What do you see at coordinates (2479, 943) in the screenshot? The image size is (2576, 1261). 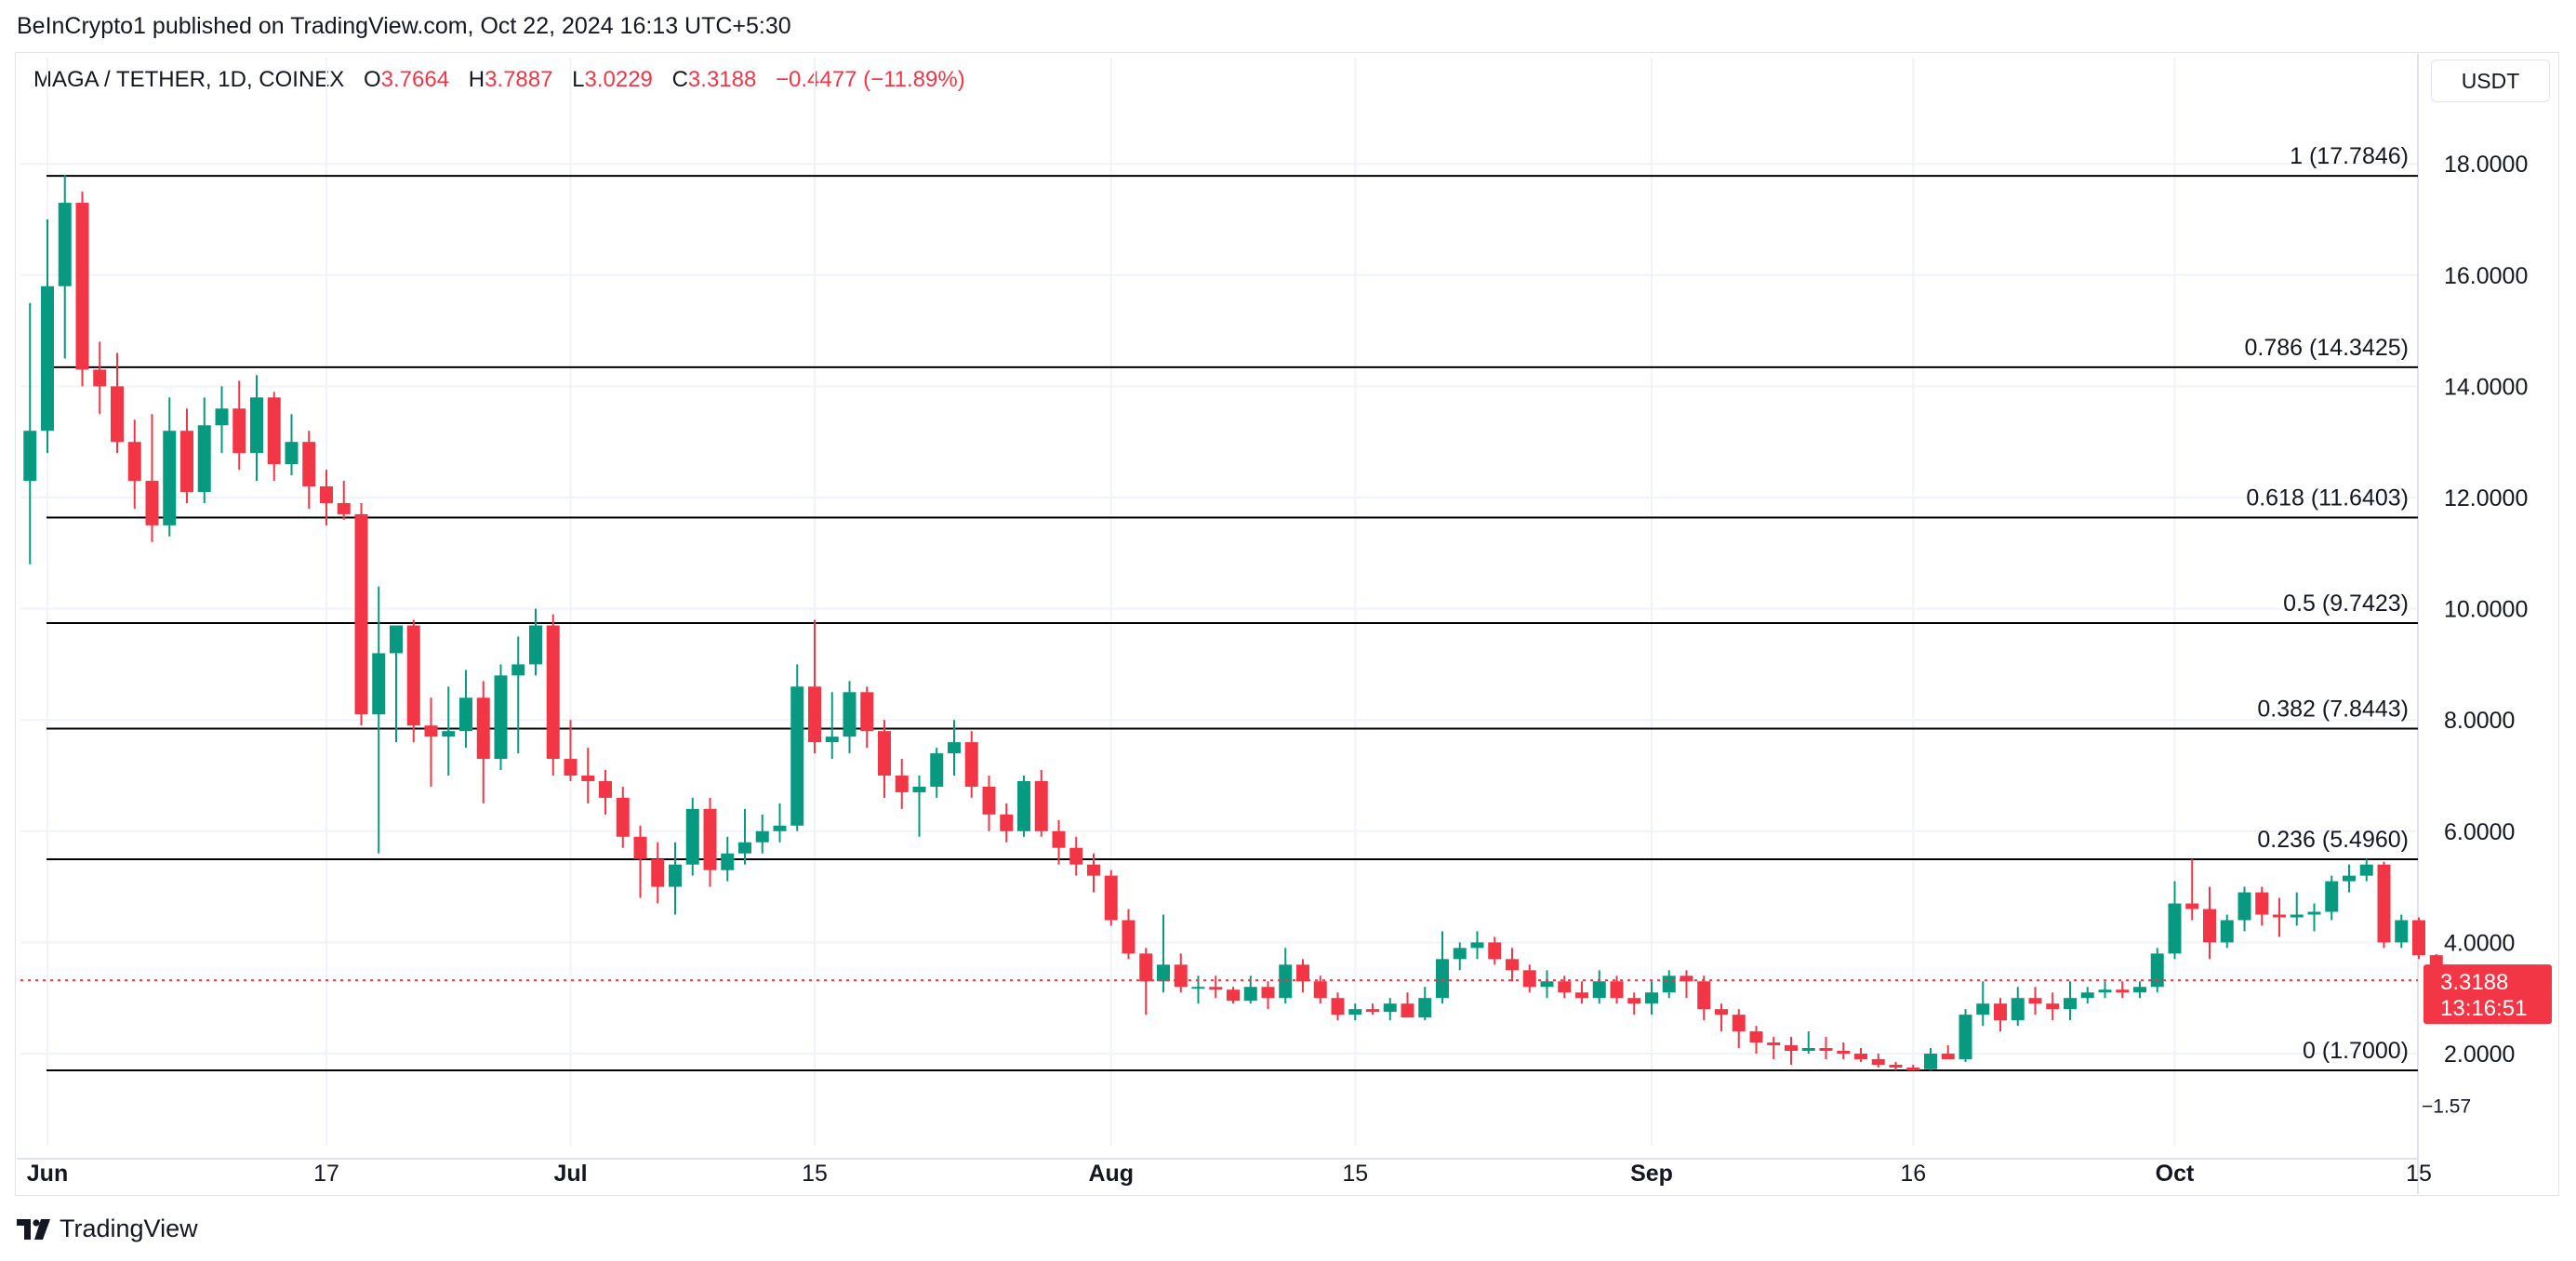 I see `y-tick-label: 4.0000` at bounding box center [2479, 943].